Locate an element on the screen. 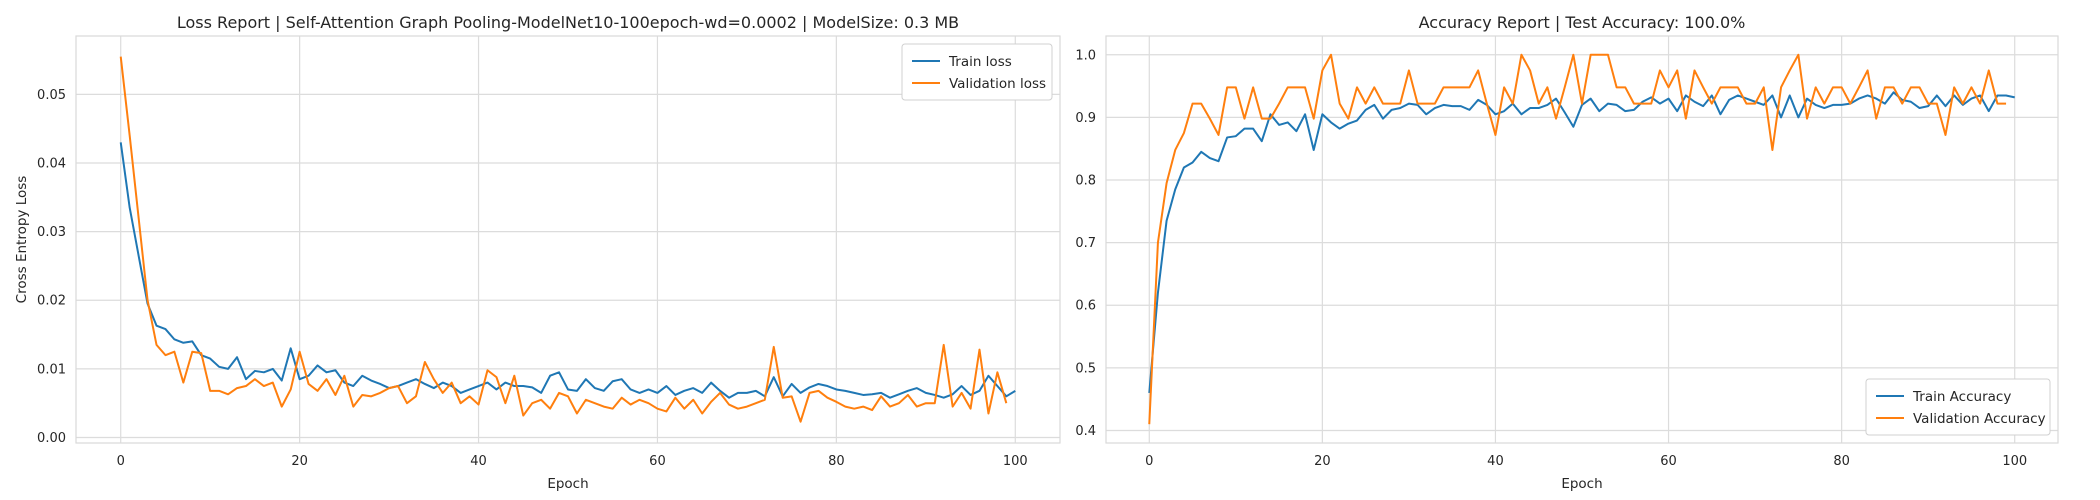 This screenshot has width=2100, height=500. legend: Train loss Validation loss is located at coordinates (977, 72).